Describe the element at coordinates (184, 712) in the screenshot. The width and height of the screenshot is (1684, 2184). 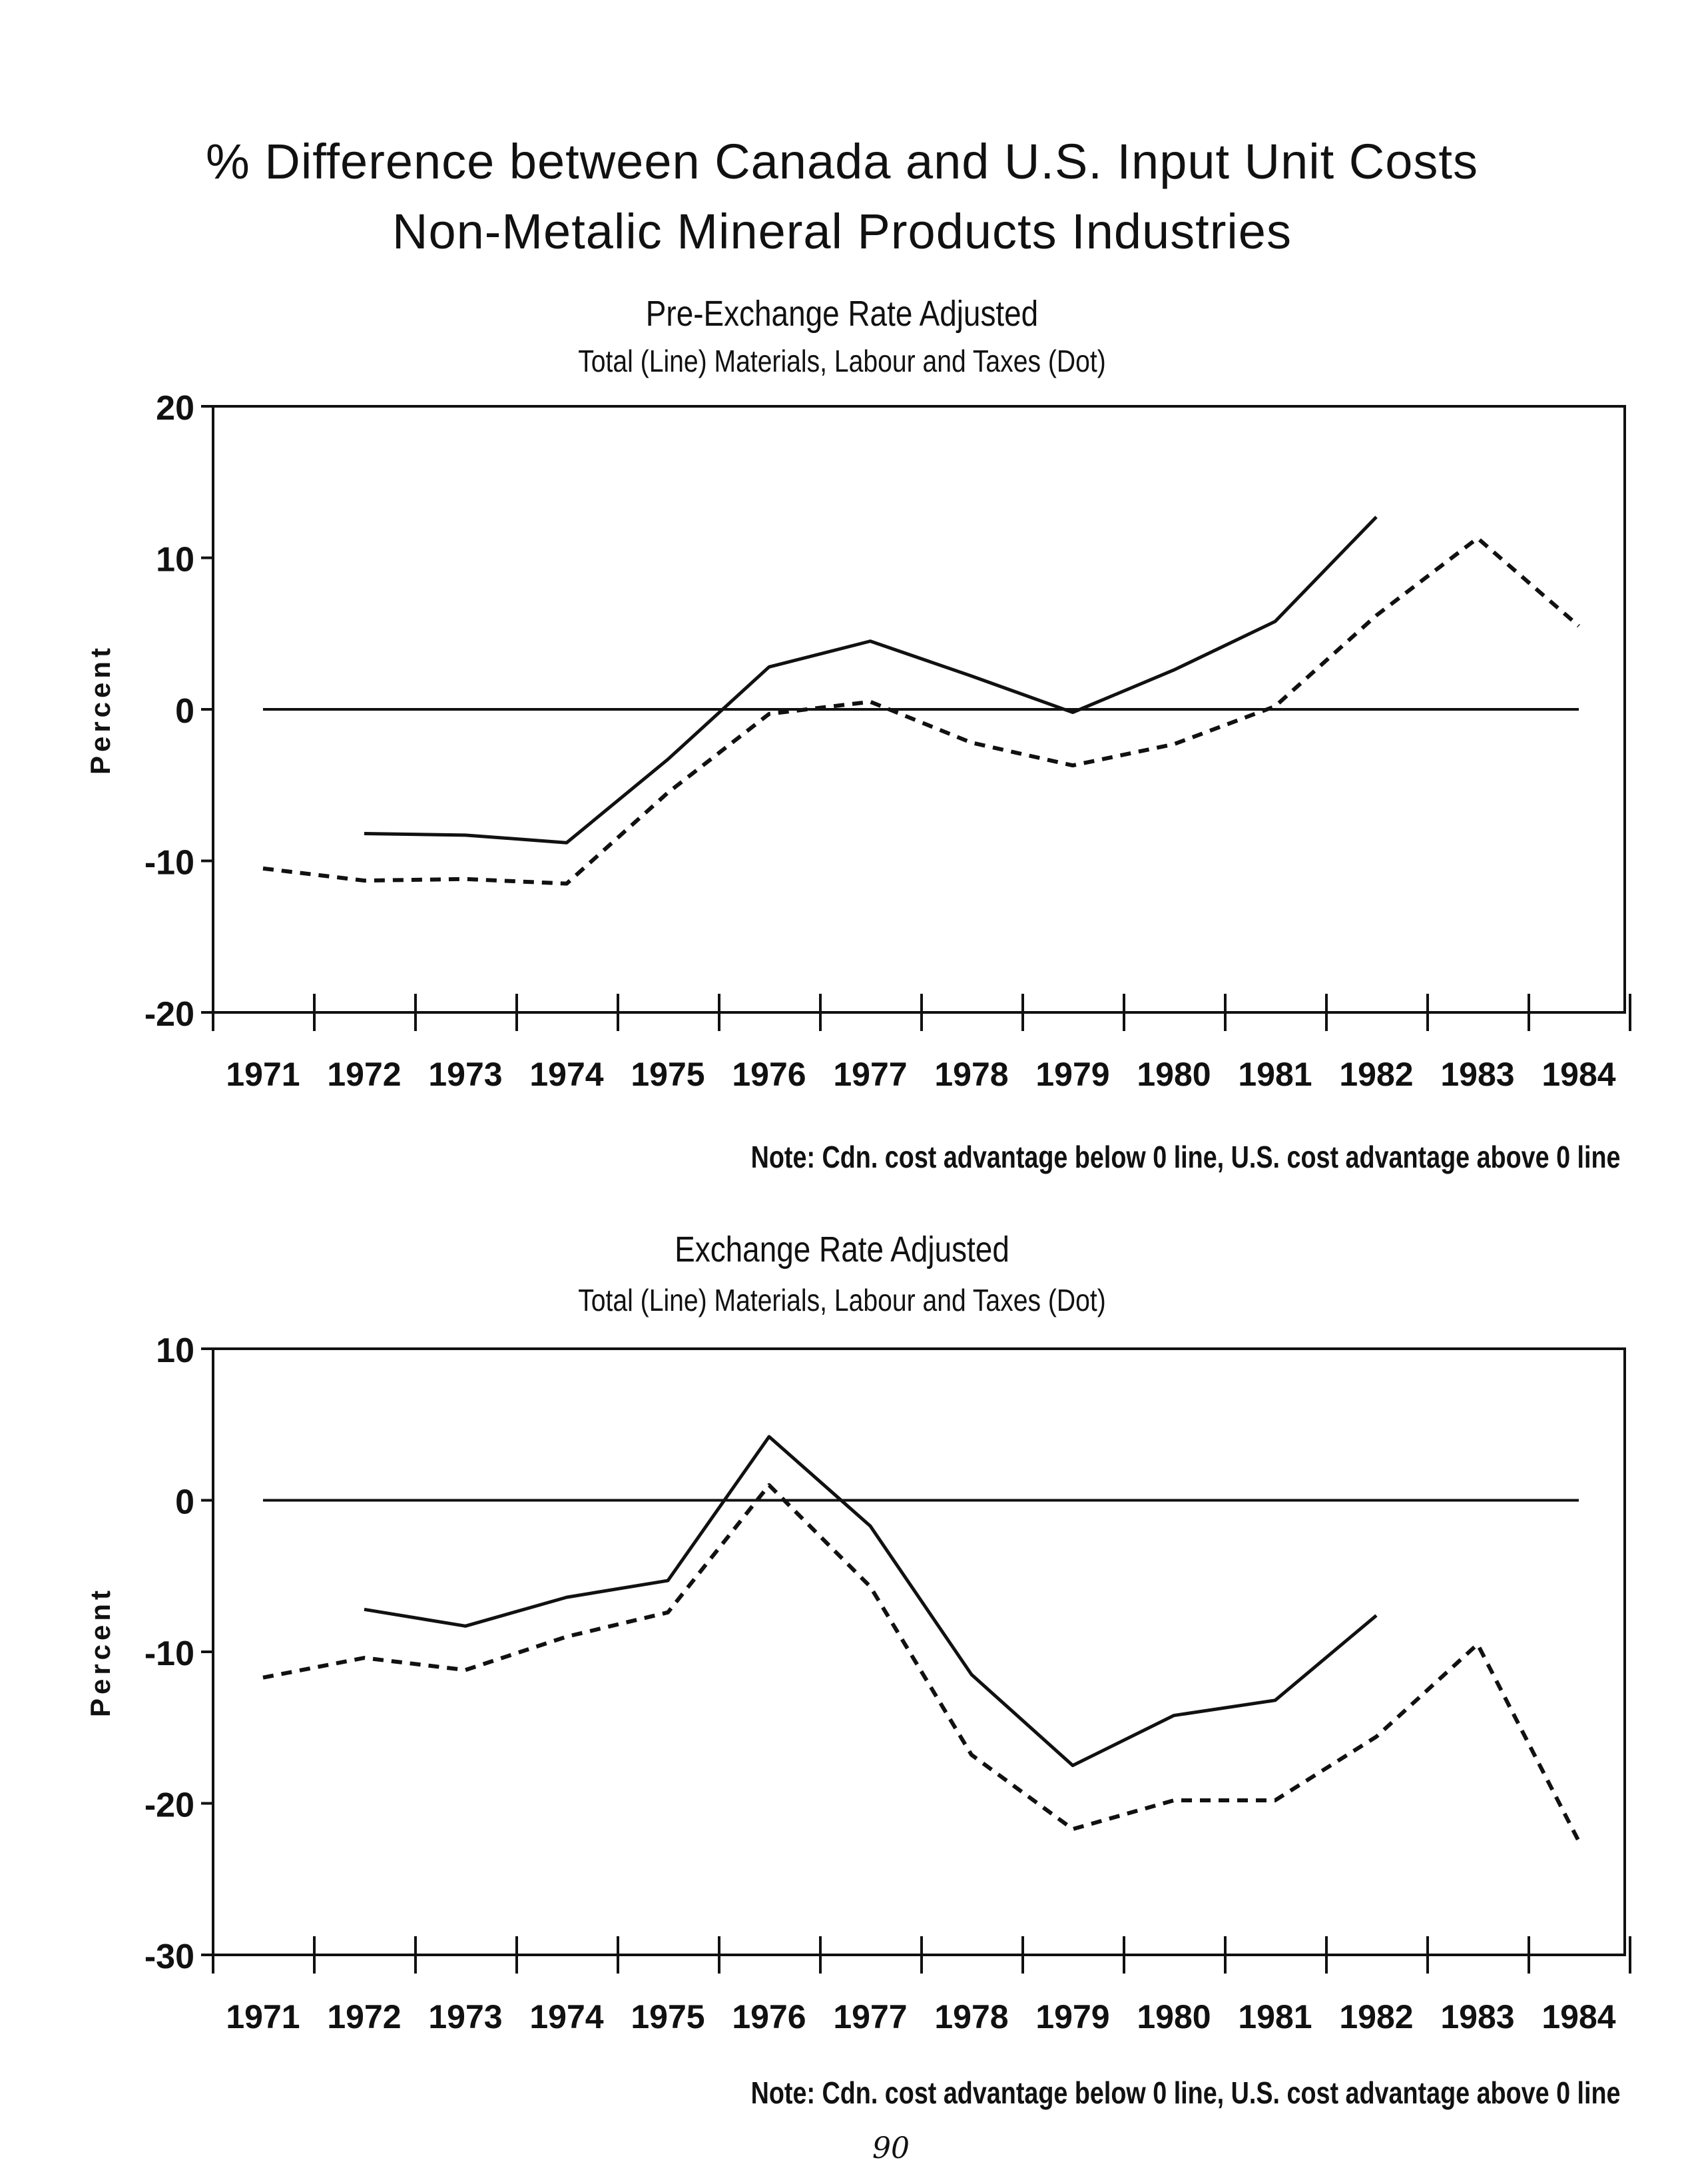
I see `chart-1-y-tick-label: 0` at that location.